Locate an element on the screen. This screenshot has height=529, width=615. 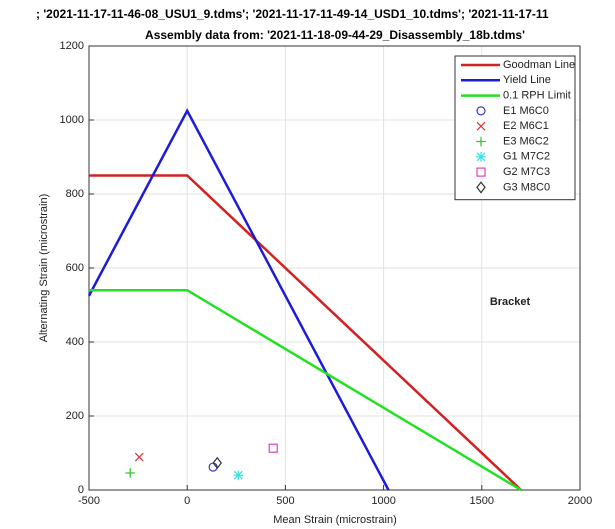
y-tick-label: 0 is located at coordinates (81, 490).